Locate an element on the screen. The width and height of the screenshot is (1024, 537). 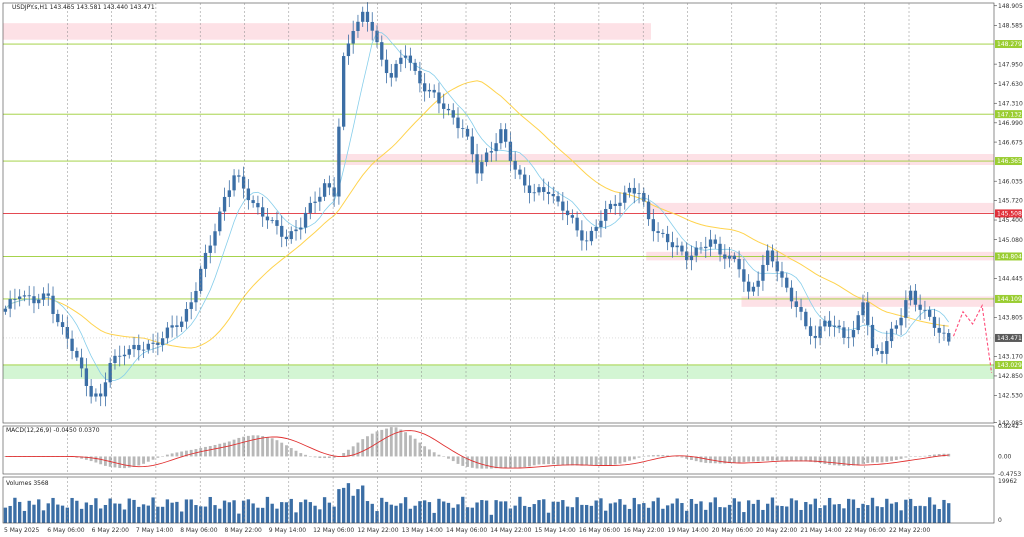
price-tick-label: 142.850 is located at coordinates (1010, 376).